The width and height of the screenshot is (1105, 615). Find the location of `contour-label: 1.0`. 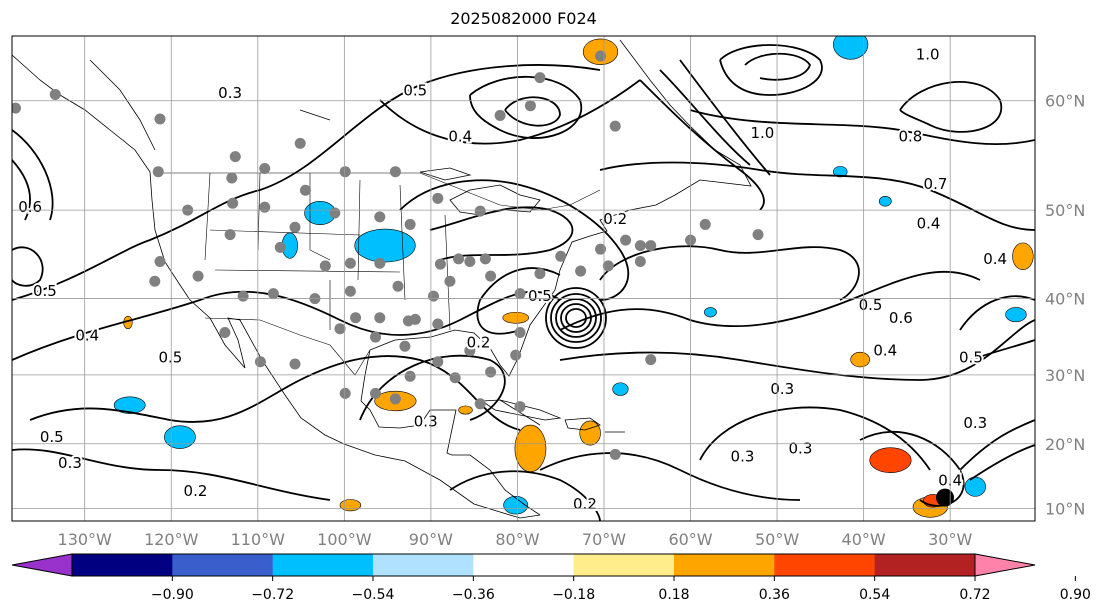

contour-label: 1.0 is located at coordinates (928, 55).